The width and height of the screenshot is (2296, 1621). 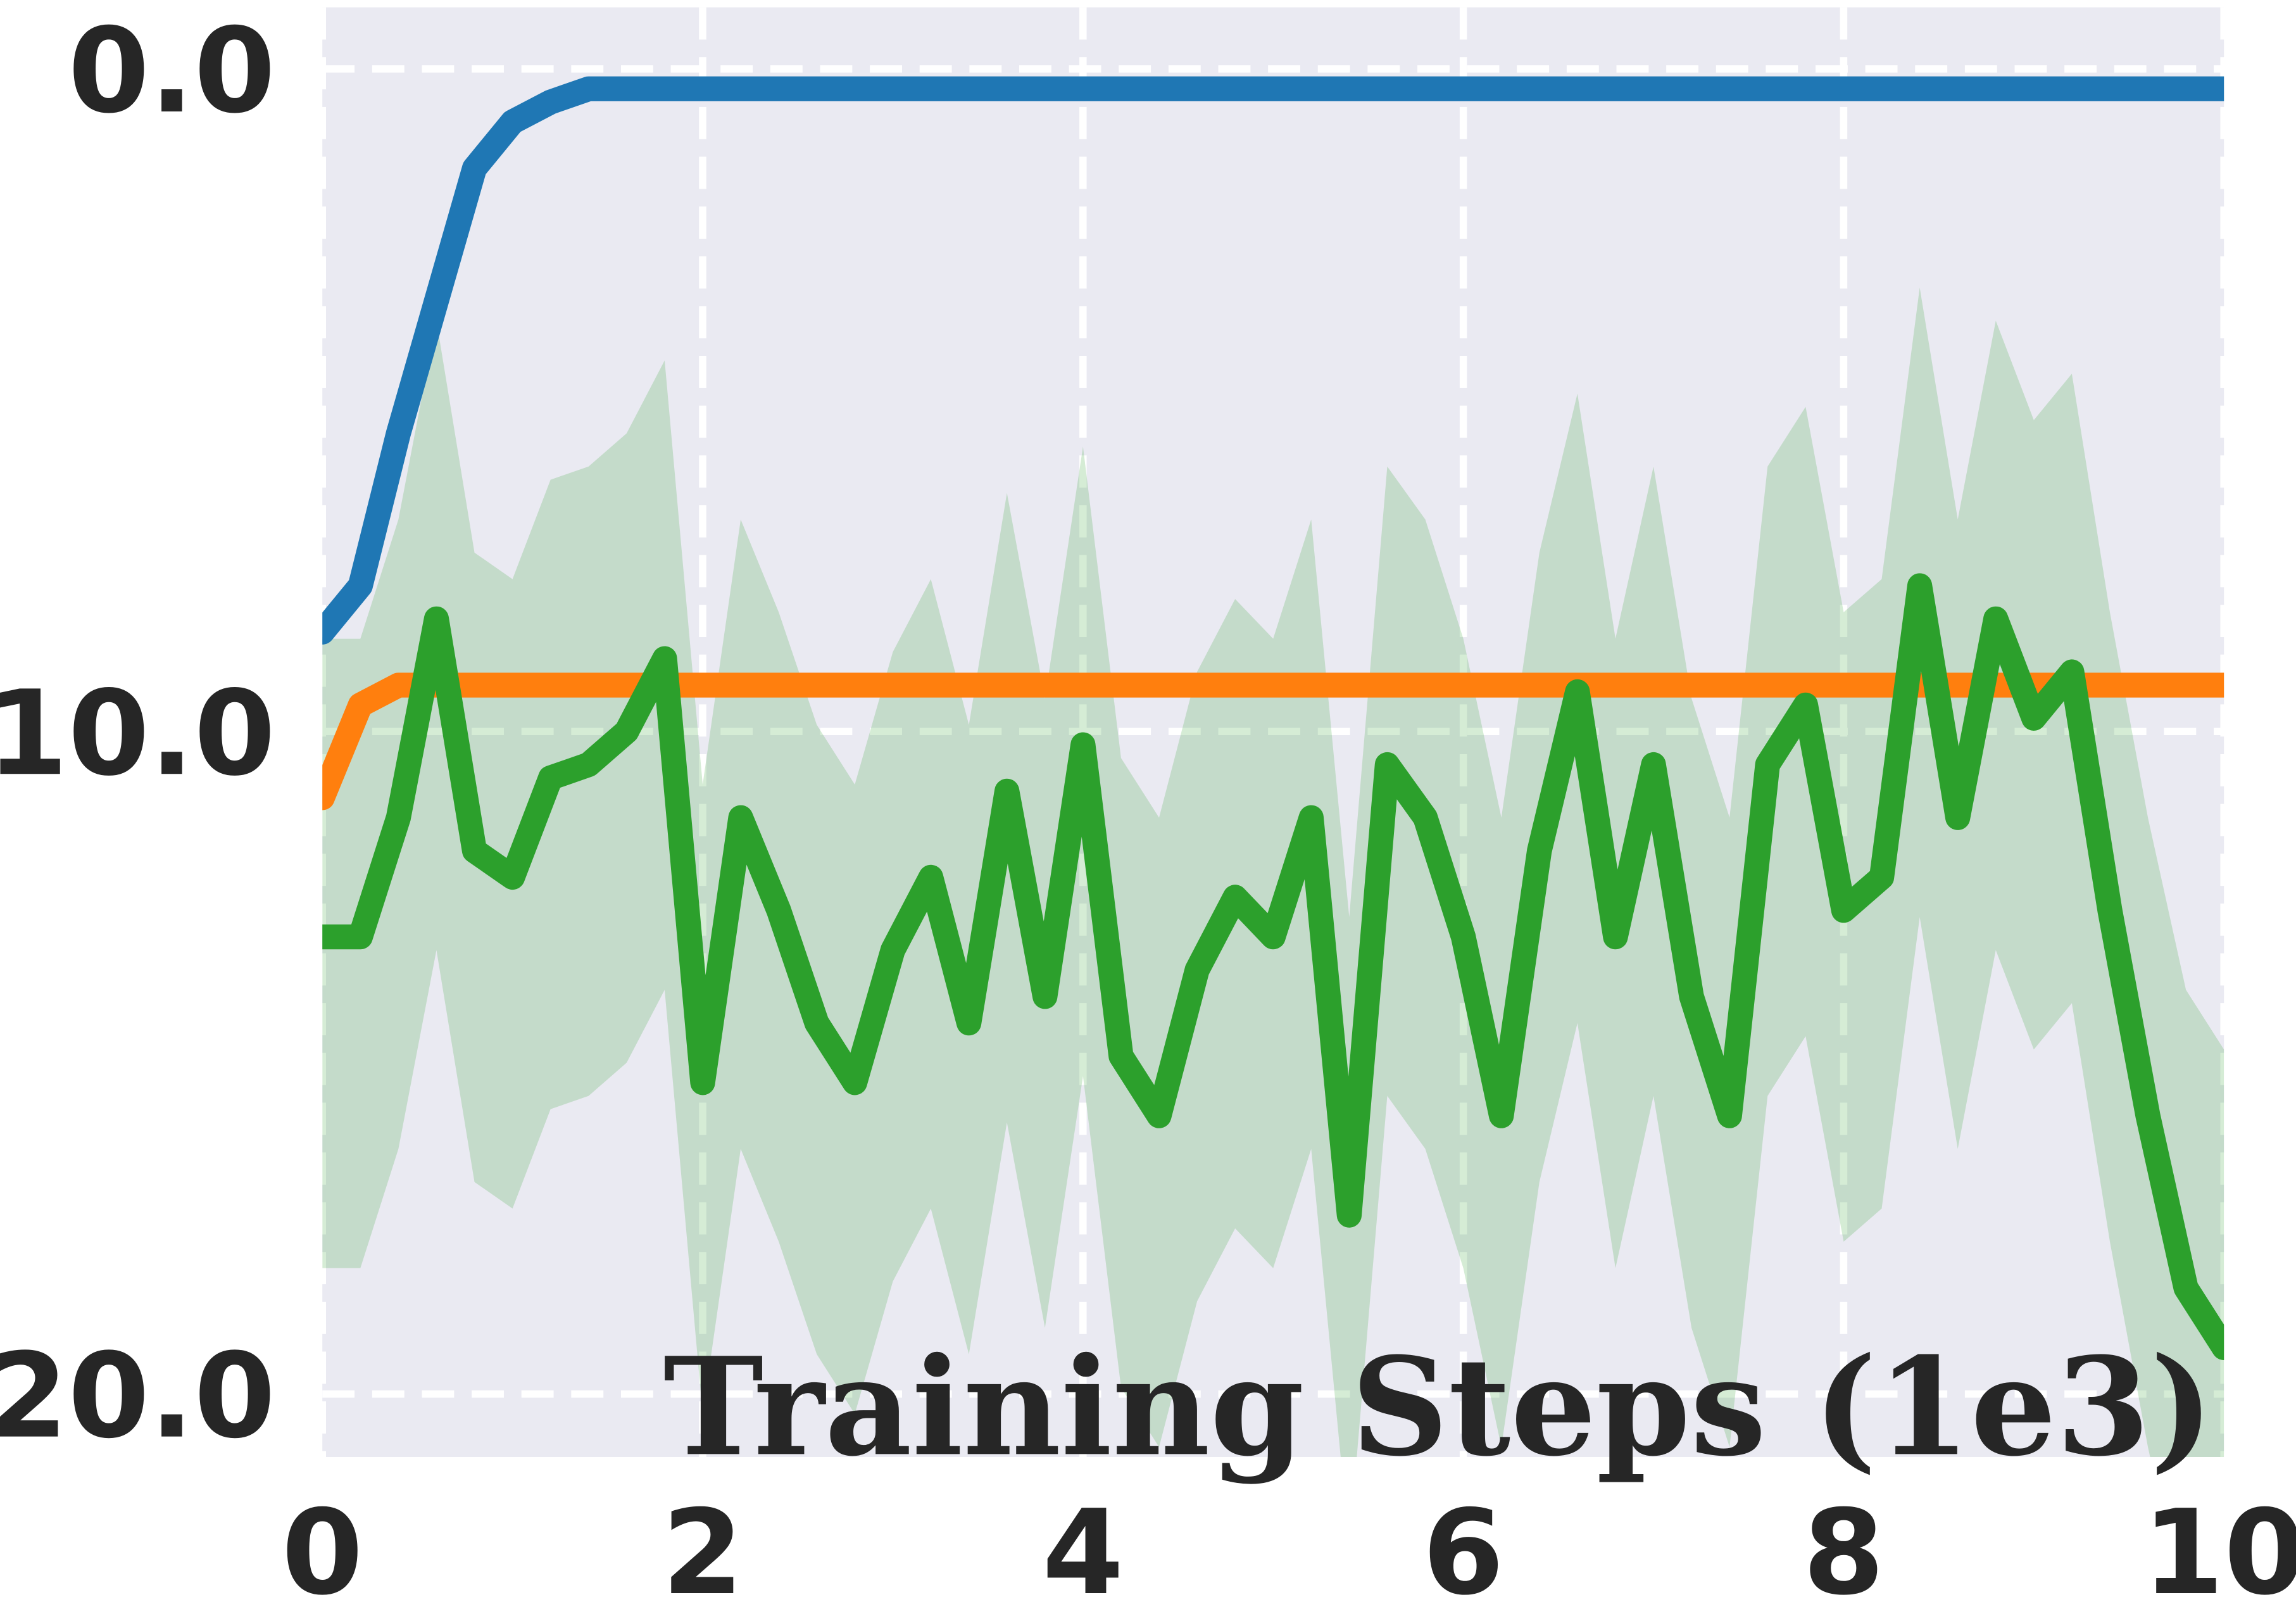 I want to click on x-axis-label: Training Steps (1e3), so click(x=1438, y=1407).